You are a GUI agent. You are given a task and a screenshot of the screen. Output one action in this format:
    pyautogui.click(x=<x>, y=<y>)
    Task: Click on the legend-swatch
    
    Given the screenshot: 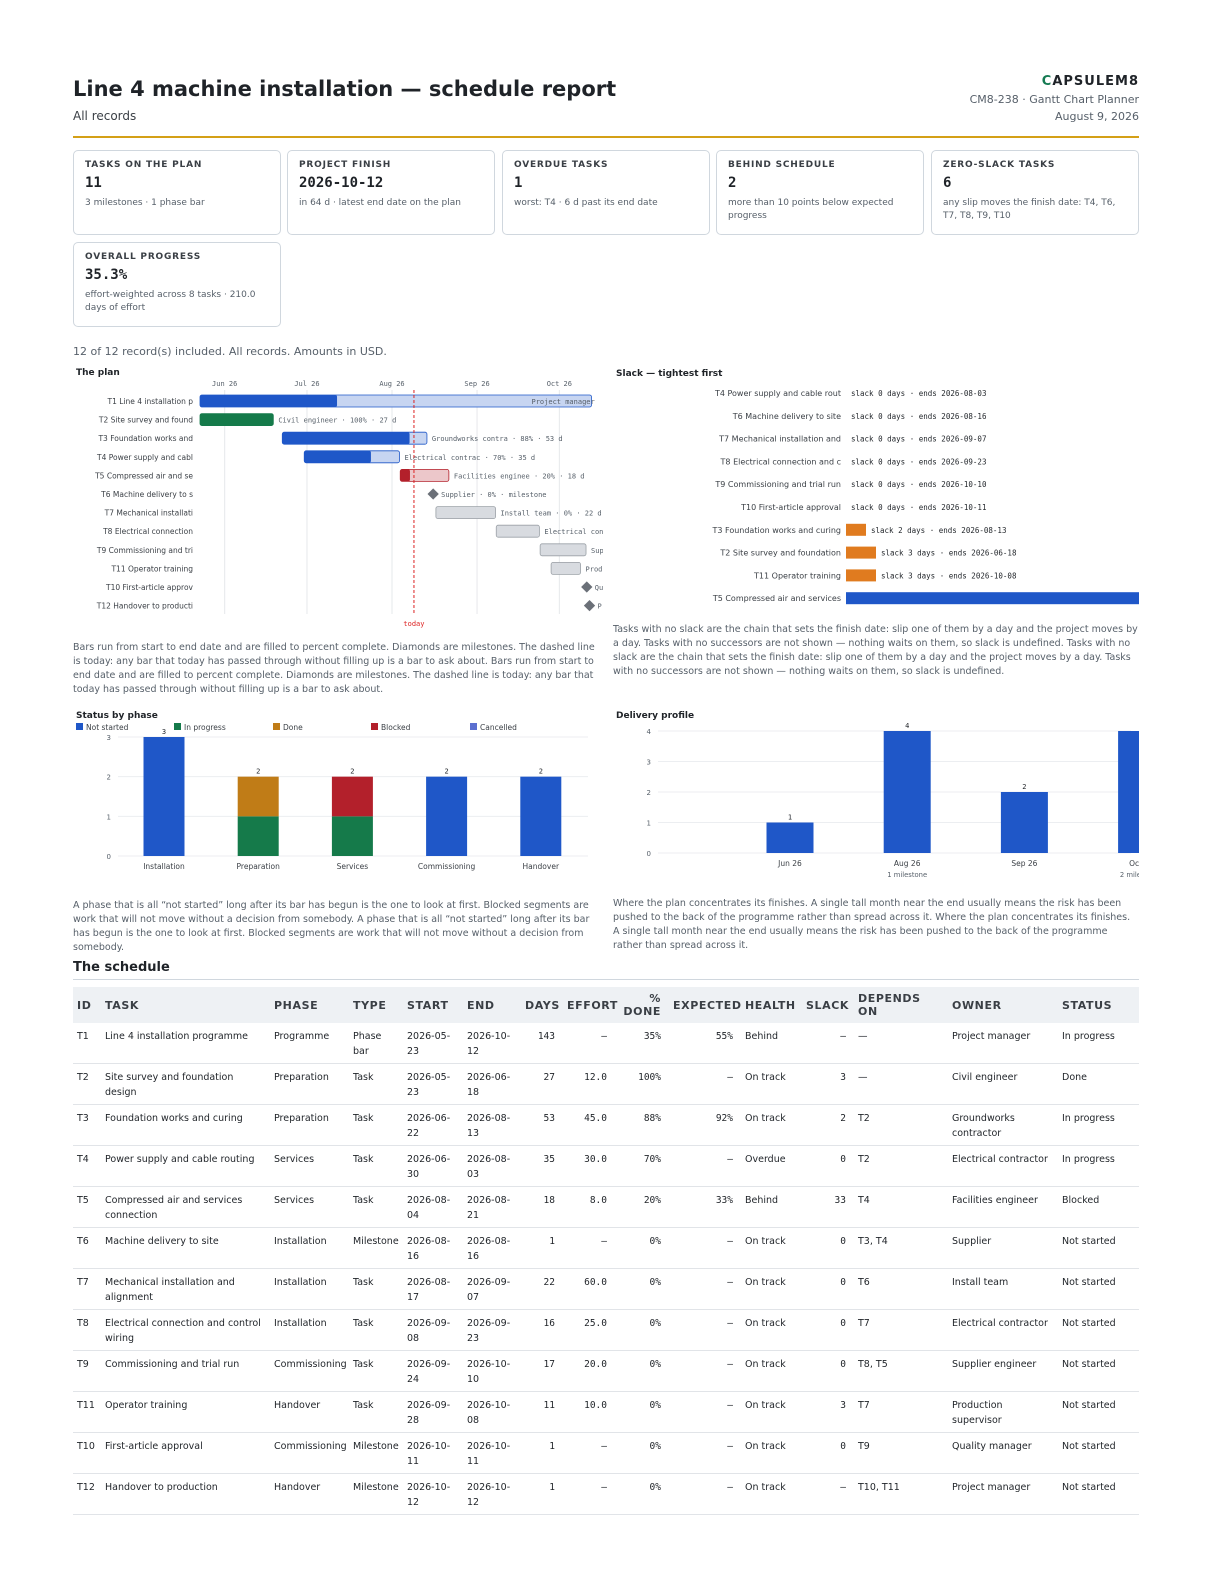 What is the action you would take?
    pyautogui.click(x=79, y=726)
    